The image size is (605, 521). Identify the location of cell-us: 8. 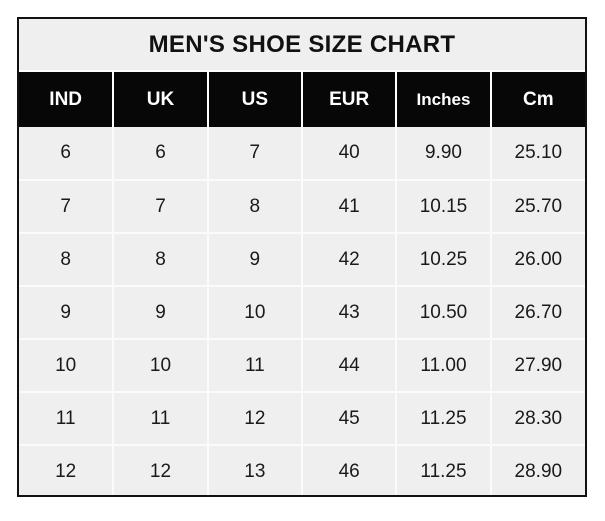
(255, 206).